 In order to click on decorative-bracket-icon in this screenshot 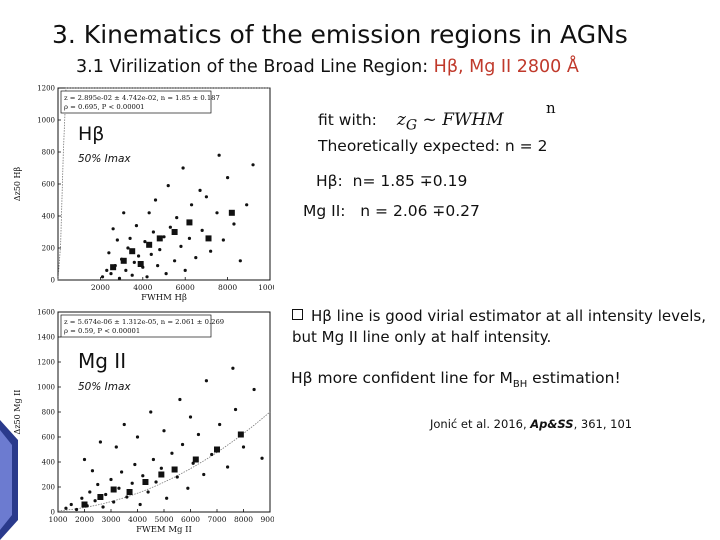, I will do `click(9, 480)`.